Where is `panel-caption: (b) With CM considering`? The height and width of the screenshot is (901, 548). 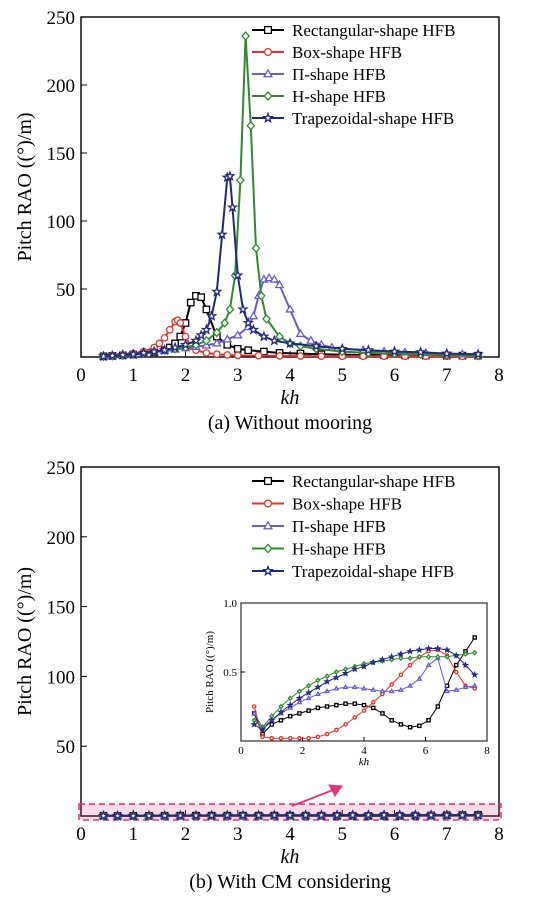 panel-caption: (b) With CM considering is located at coordinates (290, 882).